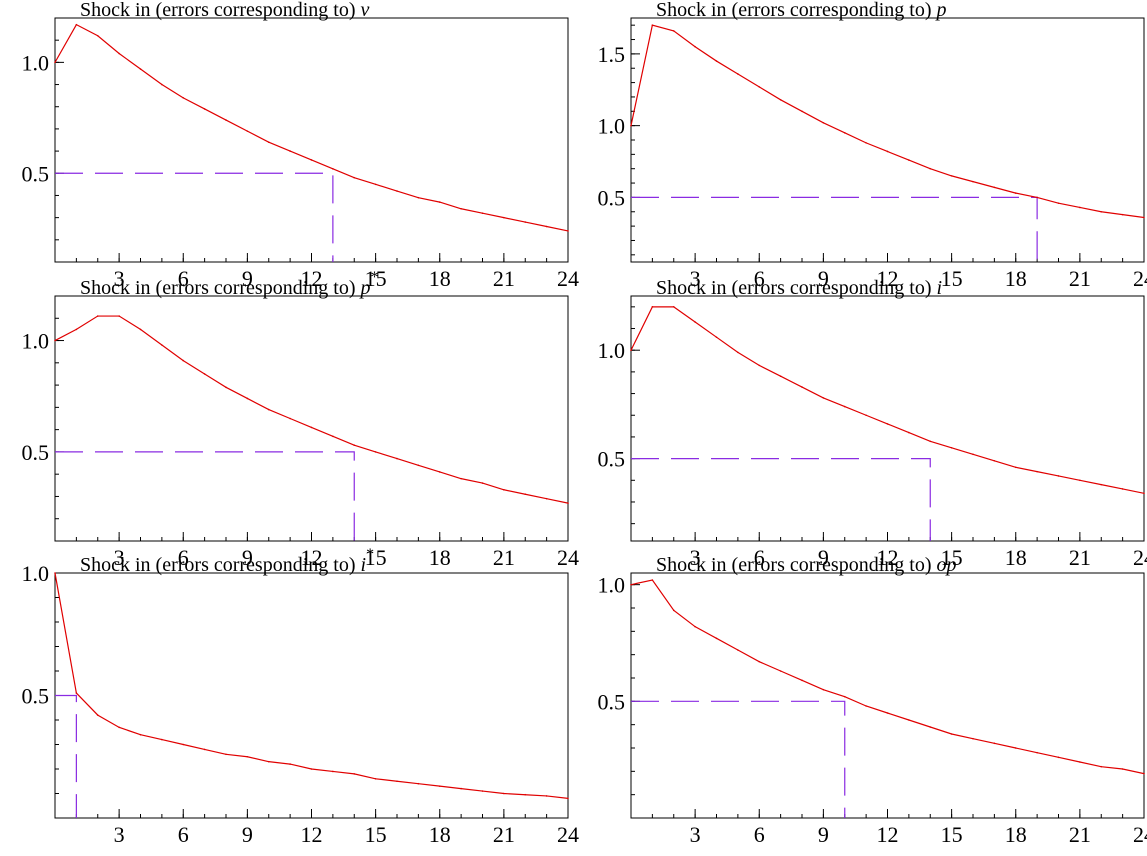 The image size is (1147, 856). I want to click on y-tick-label: 1.5, so click(612, 54).